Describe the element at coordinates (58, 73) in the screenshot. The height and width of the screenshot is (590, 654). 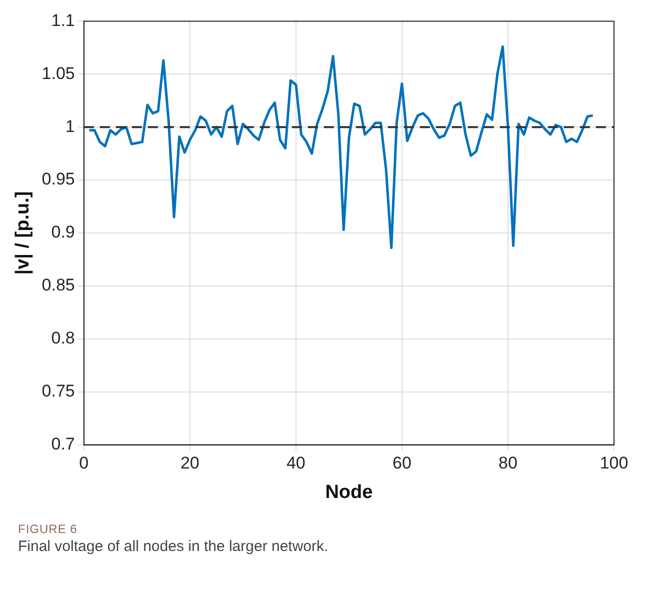
I see `y-tick-label: 1.05` at that location.